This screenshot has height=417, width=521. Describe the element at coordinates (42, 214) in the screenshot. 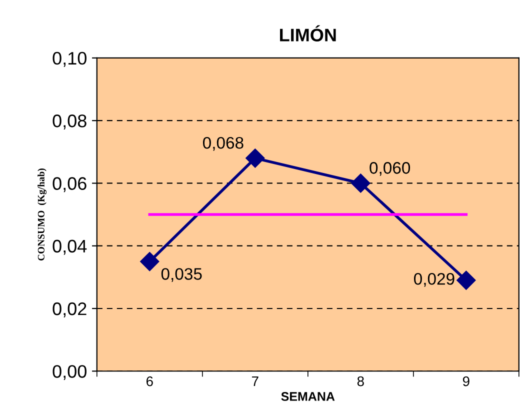

I see `y-axis-title: CONSUMO (Kg/hab)` at that location.